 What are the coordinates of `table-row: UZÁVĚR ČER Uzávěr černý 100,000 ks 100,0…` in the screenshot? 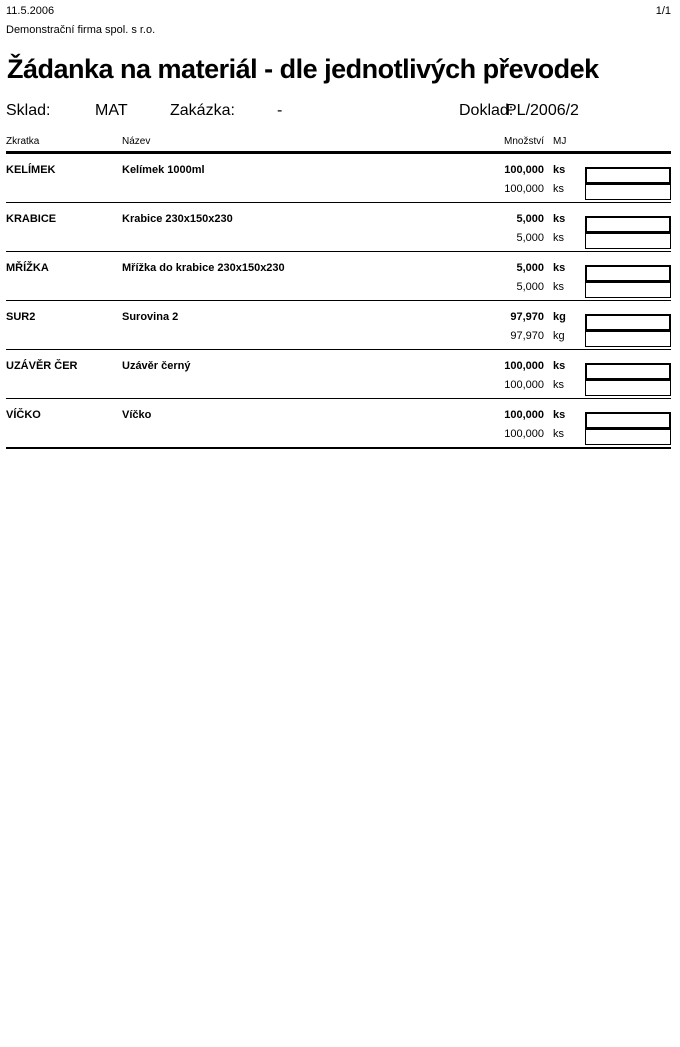 It's located at (338, 374).